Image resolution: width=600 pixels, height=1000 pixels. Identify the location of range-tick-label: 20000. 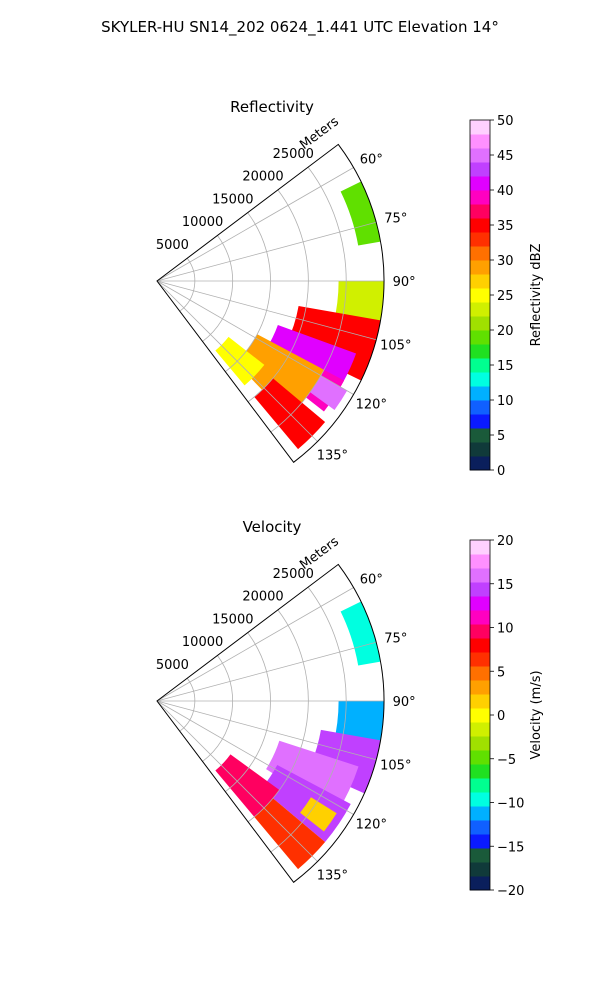
(262, 177).